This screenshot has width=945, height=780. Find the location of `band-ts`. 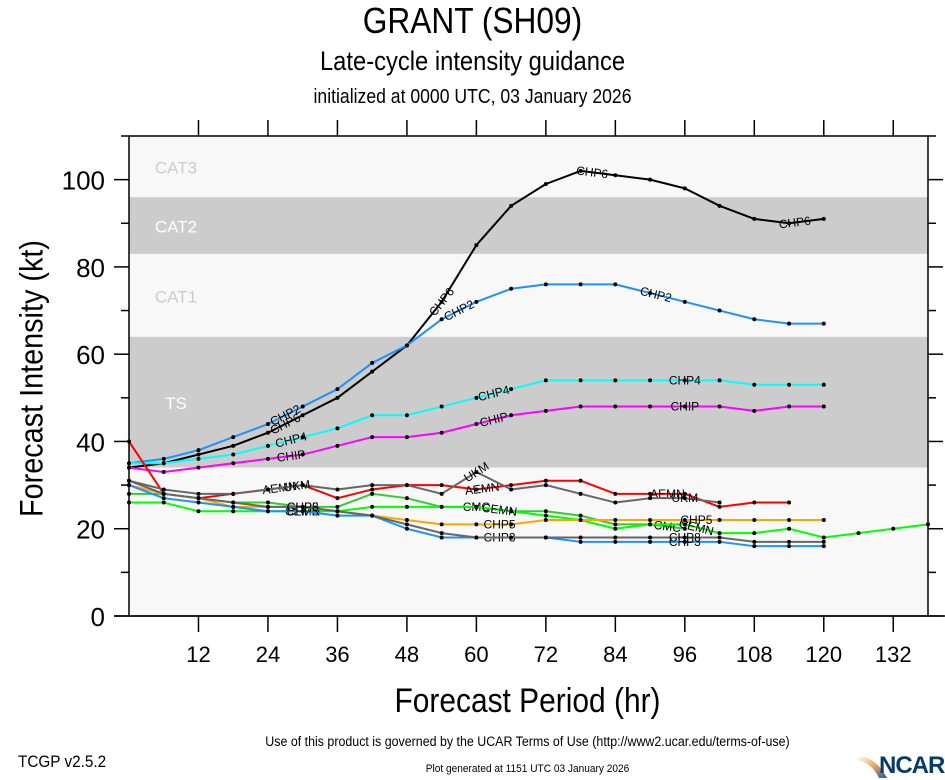

band-ts is located at coordinates (528, 402).